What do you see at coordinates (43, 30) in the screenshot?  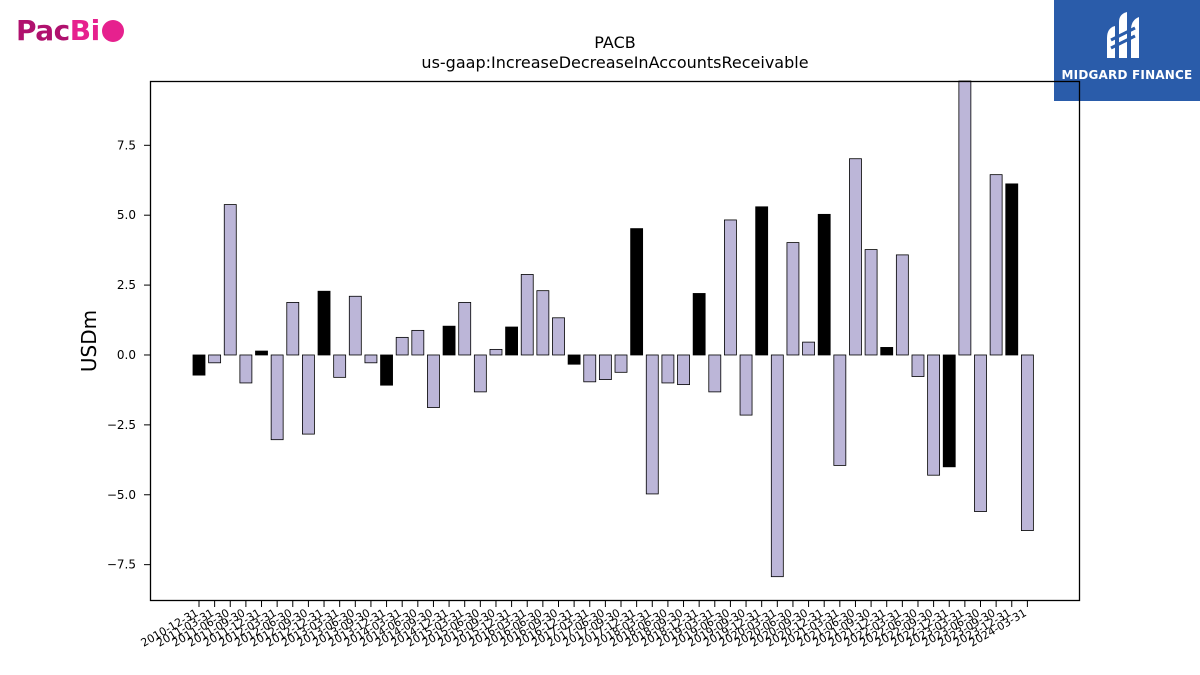 I see `pacbio-logo-text-a: Pac` at bounding box center [43, 30].